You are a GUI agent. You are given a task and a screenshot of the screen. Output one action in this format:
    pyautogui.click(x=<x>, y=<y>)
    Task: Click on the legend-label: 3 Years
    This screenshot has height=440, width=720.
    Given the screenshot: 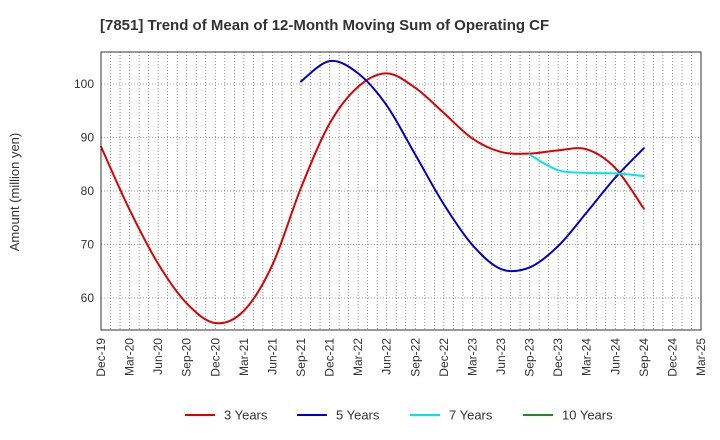 What is the action you would take?
    pyautogui.click(x=246, y=415)
    